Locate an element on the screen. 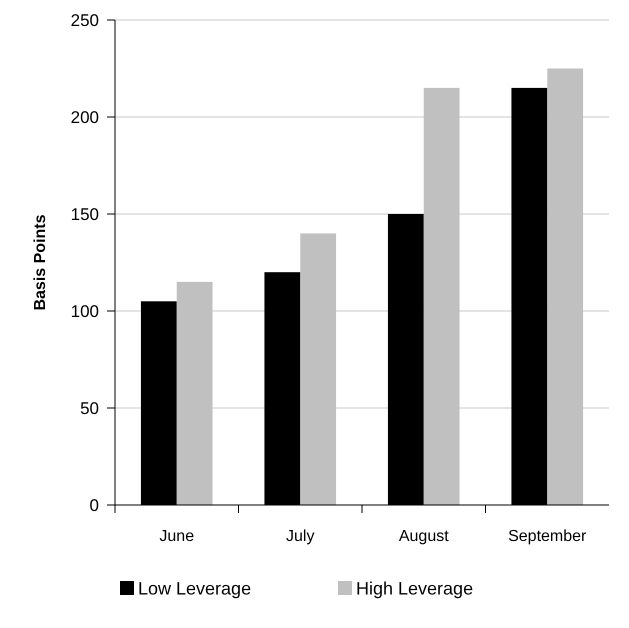  y-axis-title: Basis Points is located at coordinates (40, 262).